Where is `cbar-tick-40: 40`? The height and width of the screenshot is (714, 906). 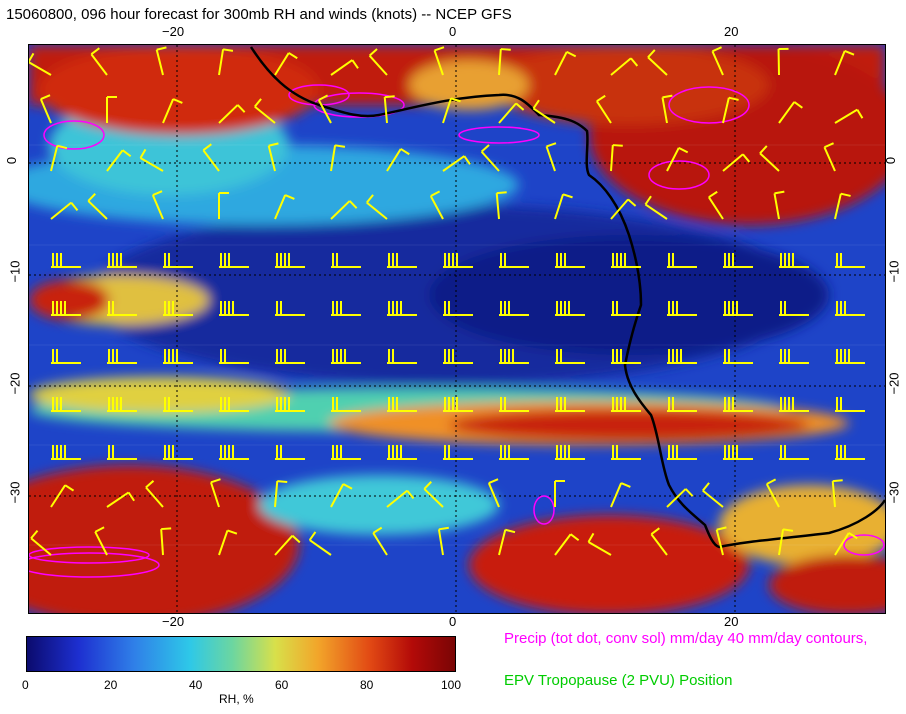
cbar-tick-40: 40 is located at coordinates (196, 685).